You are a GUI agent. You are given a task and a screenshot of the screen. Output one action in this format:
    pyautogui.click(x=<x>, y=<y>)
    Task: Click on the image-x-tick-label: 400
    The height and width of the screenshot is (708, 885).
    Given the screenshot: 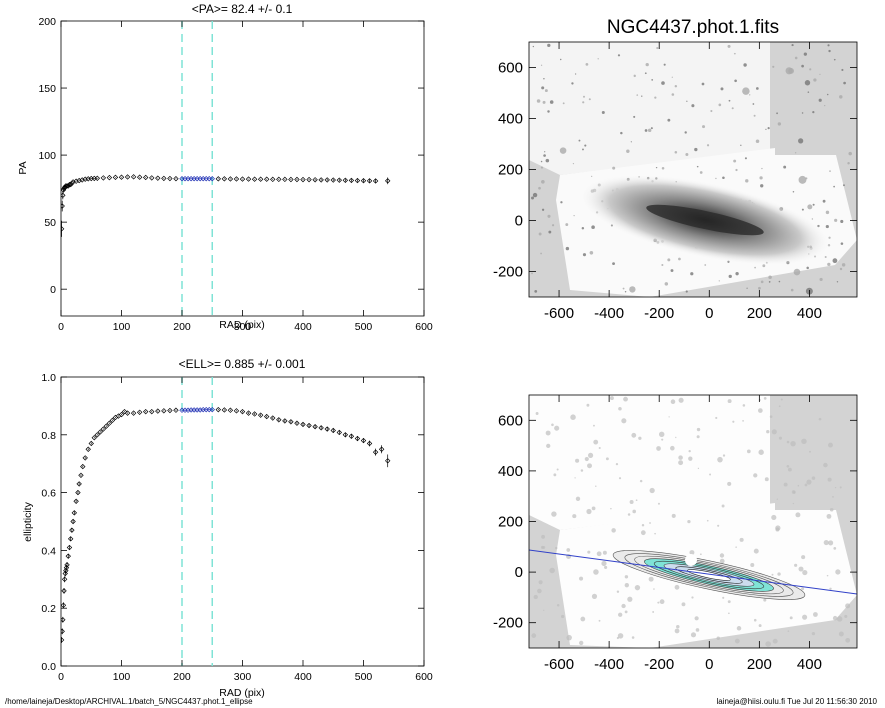 What is the action you would take?
    pyautogui.click(x=809, y=313)
    